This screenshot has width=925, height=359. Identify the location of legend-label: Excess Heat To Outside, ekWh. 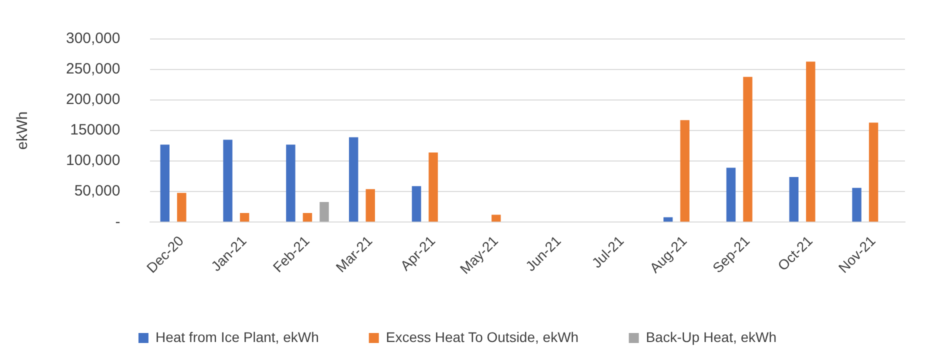
(482, 336).